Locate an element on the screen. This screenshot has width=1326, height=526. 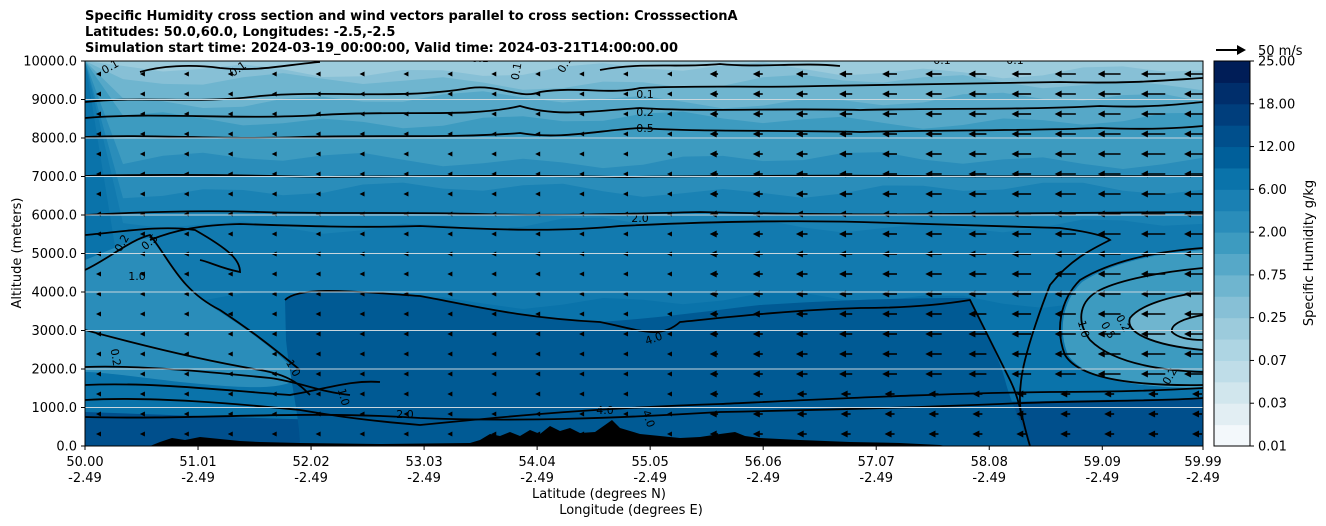
colorbar-tick-label: 12.00 is located at coordinates (1276, 147).